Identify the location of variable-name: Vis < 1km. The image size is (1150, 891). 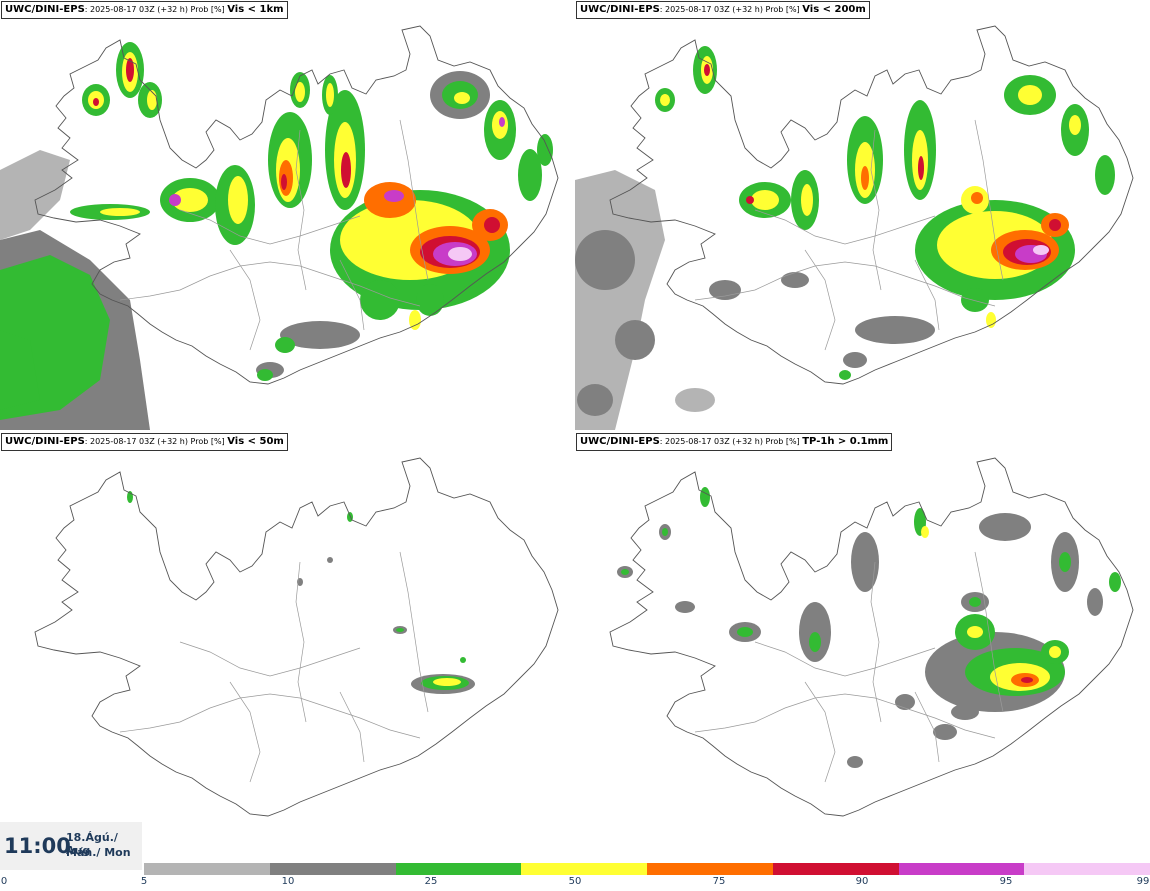
(255, 9).